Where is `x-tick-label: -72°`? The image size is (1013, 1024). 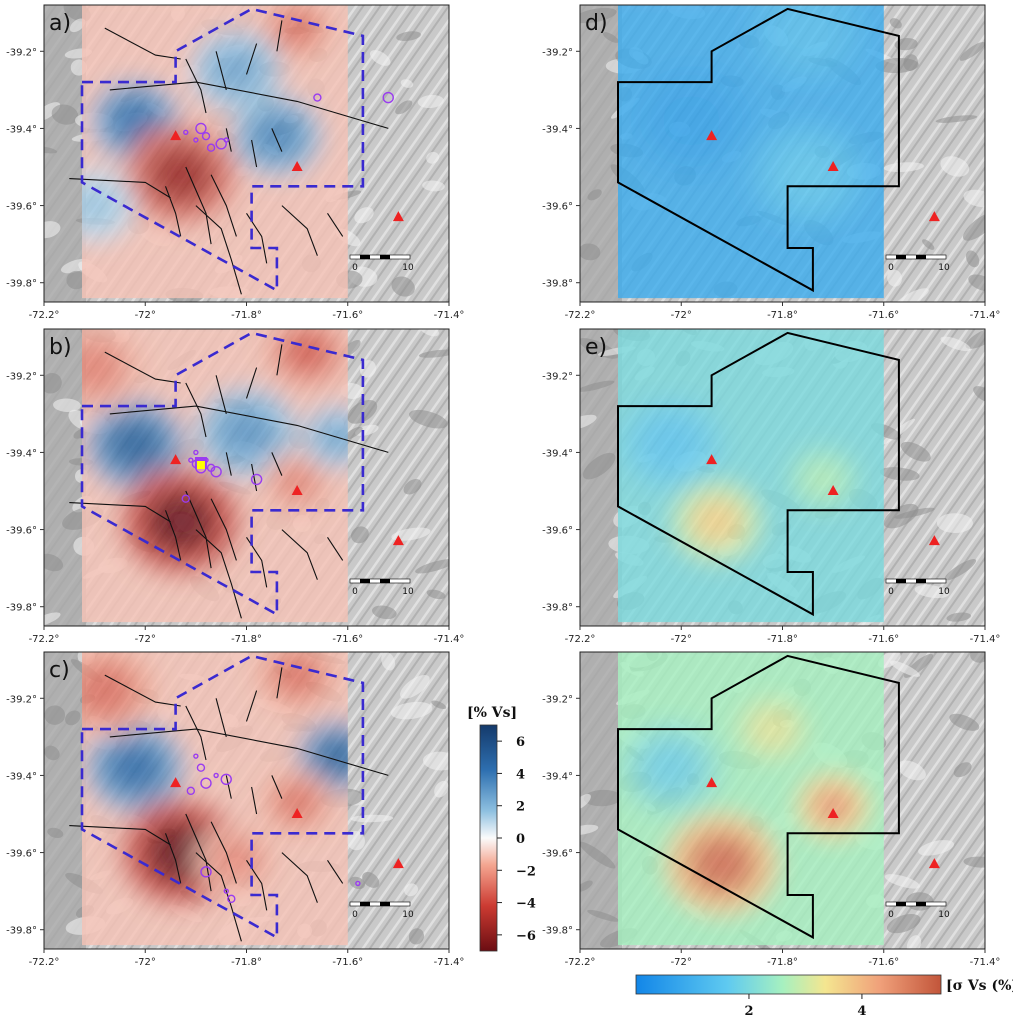
x-tick-label: -72° is located at coordinates (145, 962).